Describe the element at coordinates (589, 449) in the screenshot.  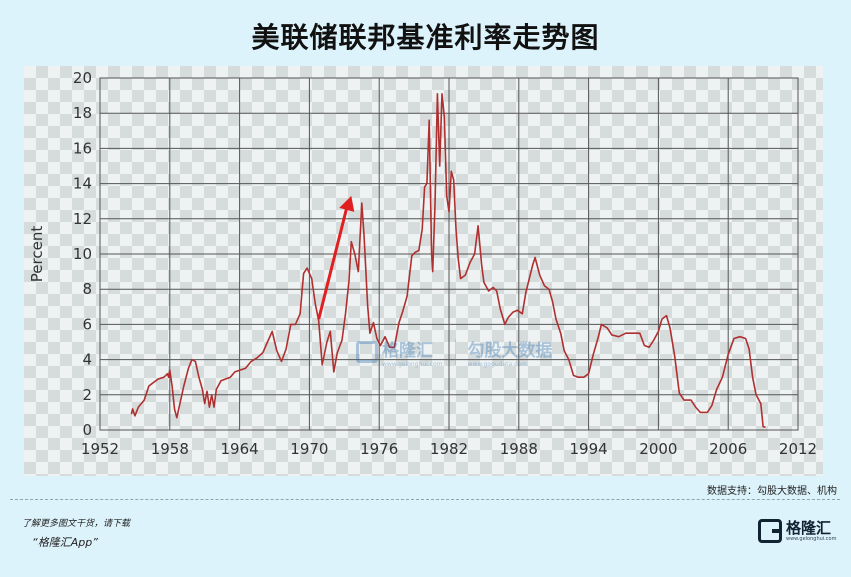
I see `x-tick-label: 1994` at that location.